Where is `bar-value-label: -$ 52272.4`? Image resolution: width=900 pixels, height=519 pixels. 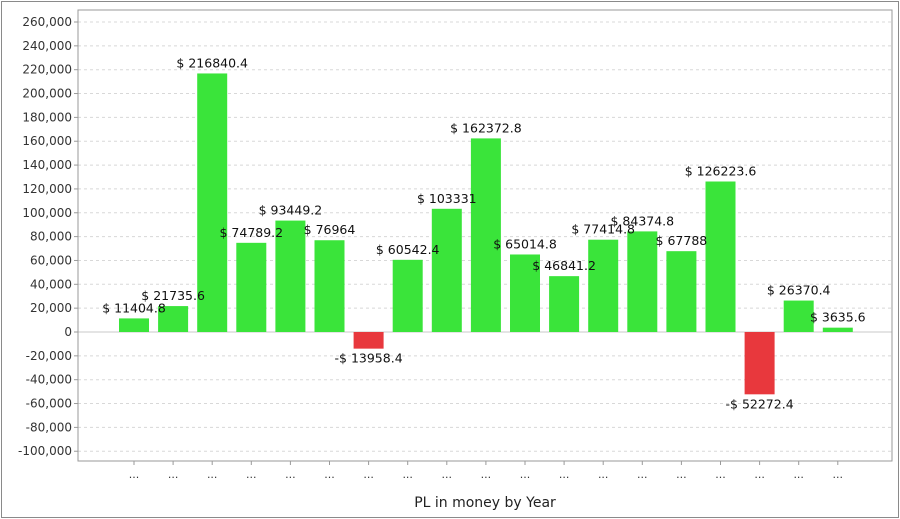
bar-value-label: -$ 52272.4 is located at coordinates (760, 403).